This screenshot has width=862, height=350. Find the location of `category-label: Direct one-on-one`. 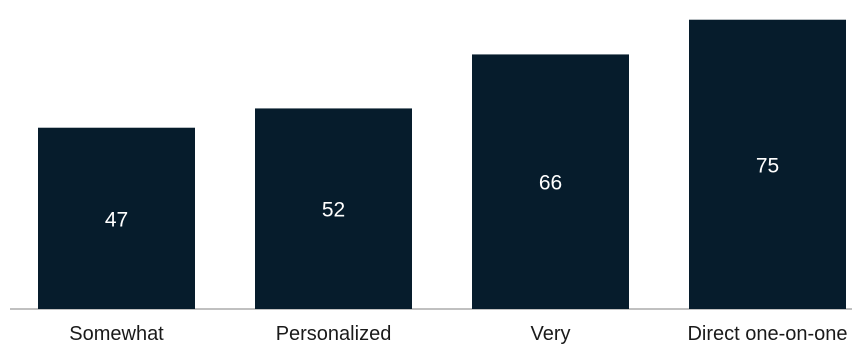

category-label: Direct one-on-one is located at coordinates (767, 334).